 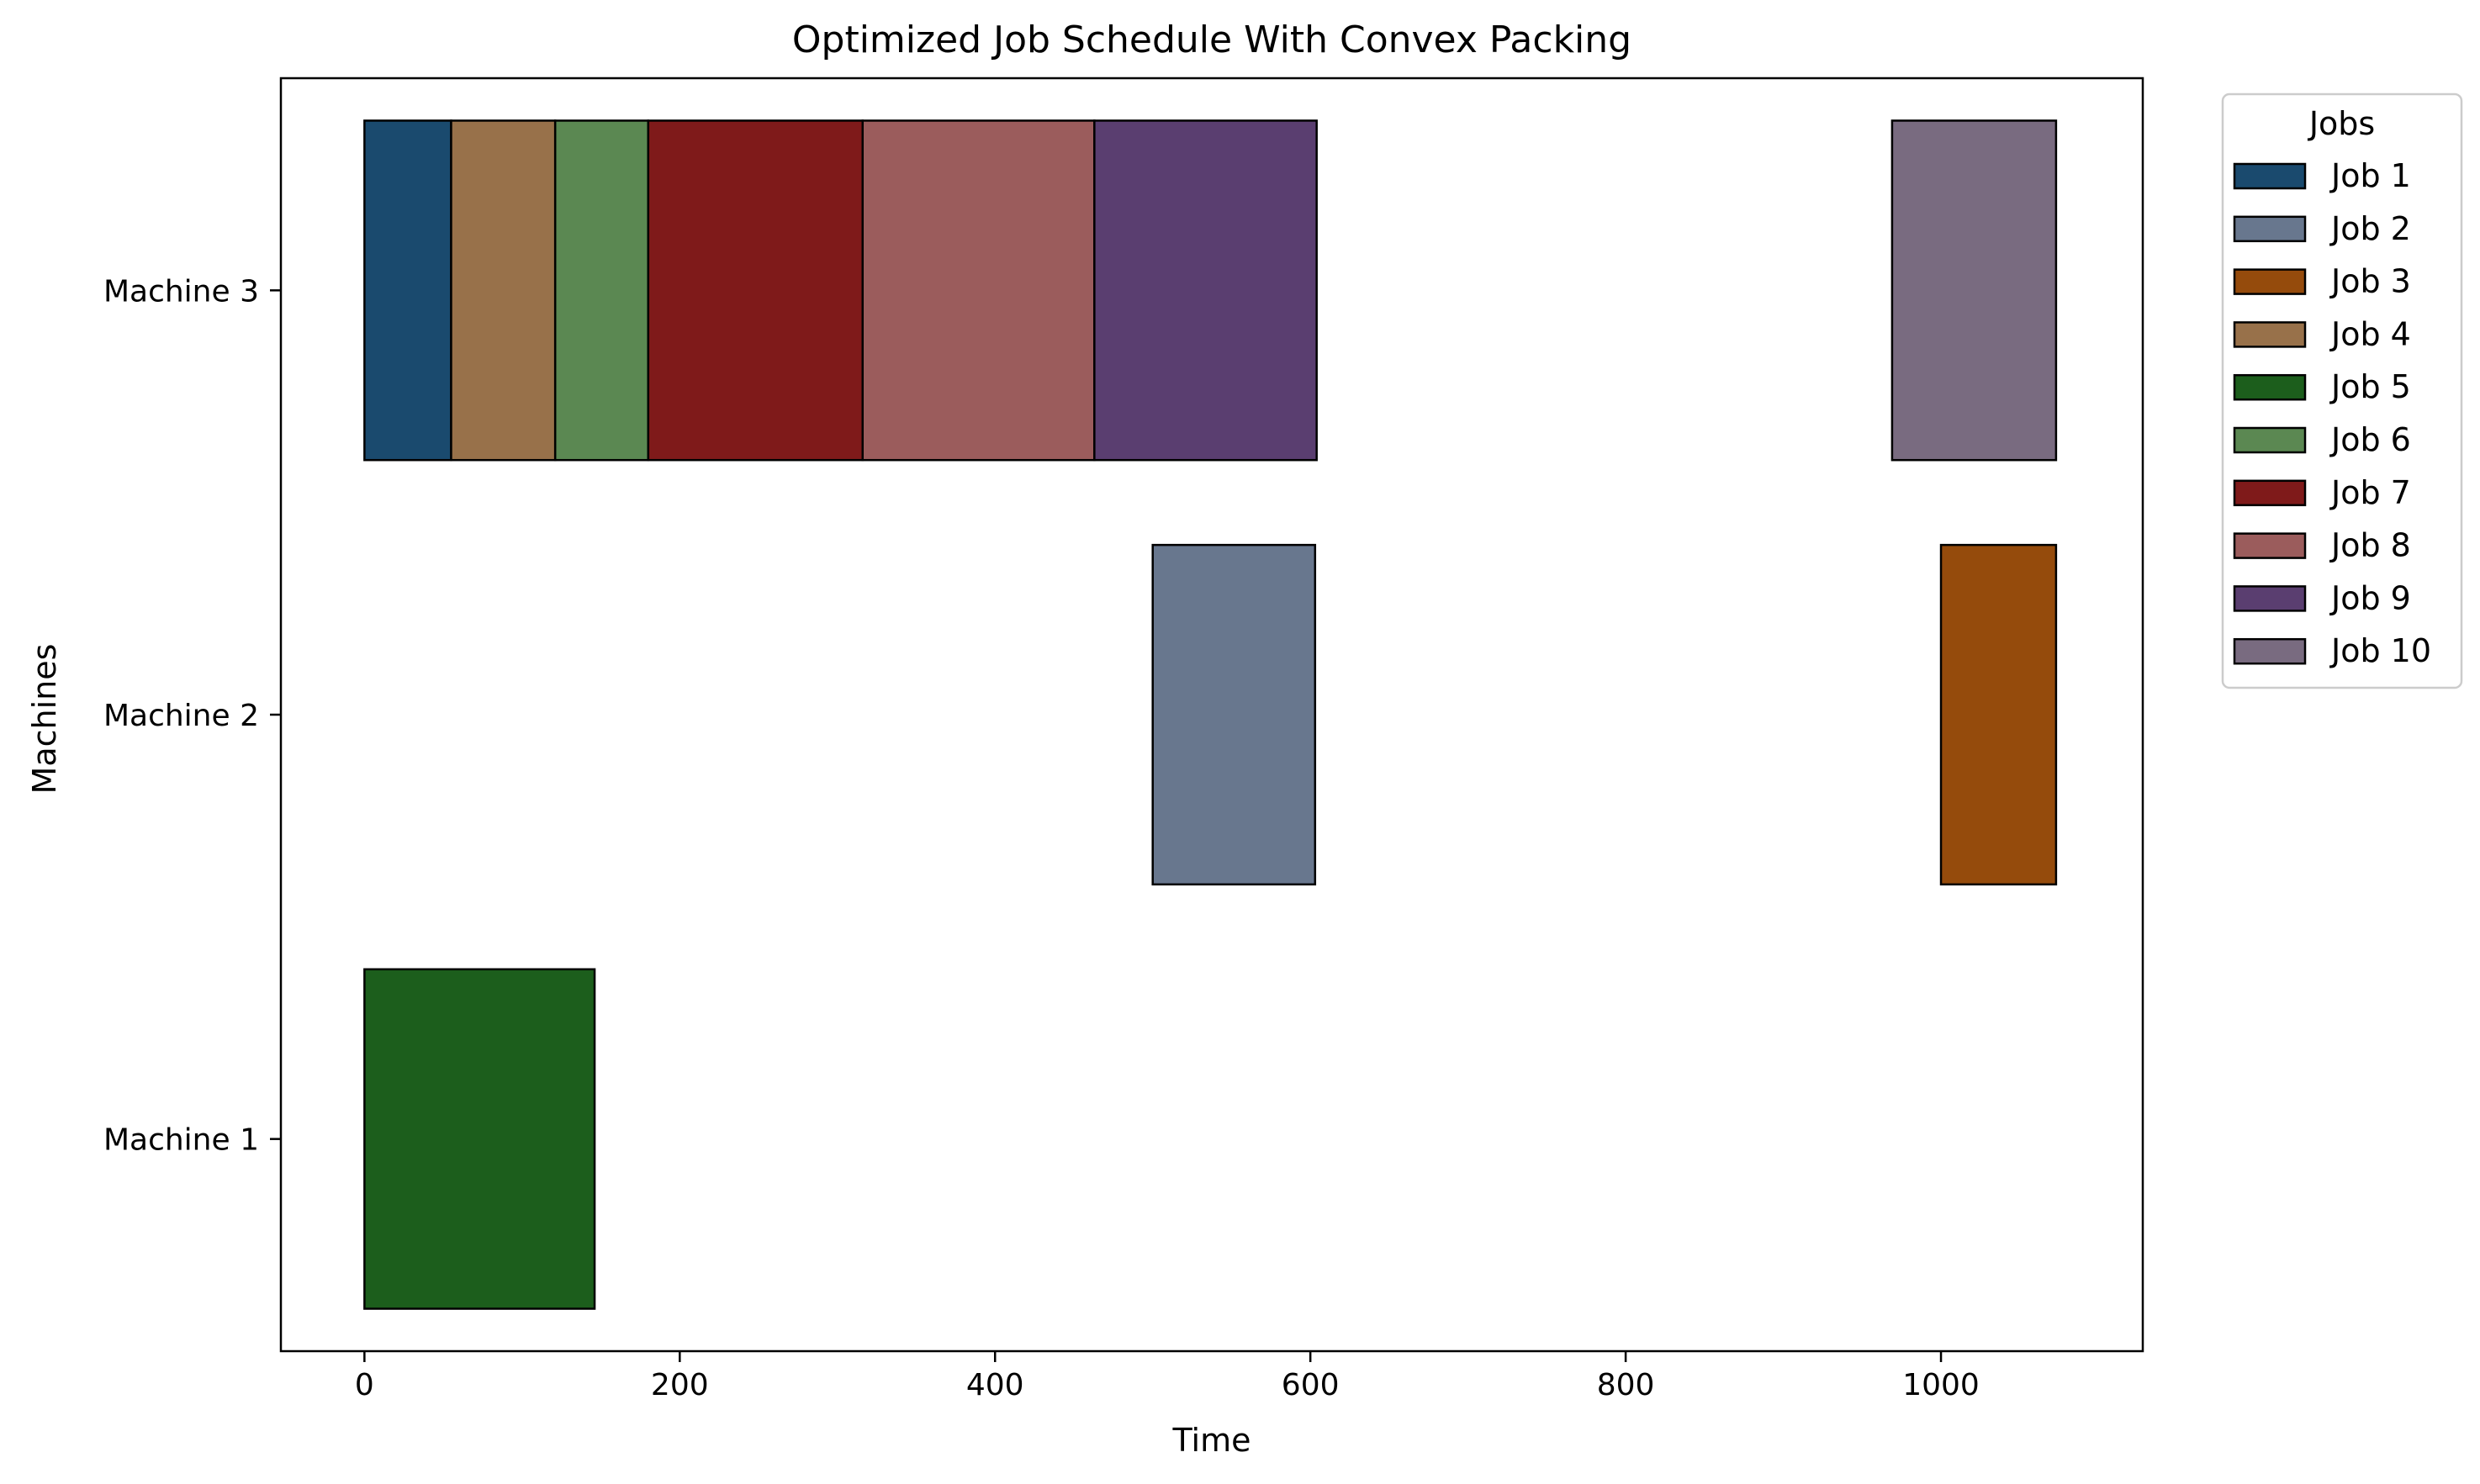 What do you see at coordinates (995, 1385) in the screenshot?
I see `x-tick-label: 400` at bounding box center [995, 1385].